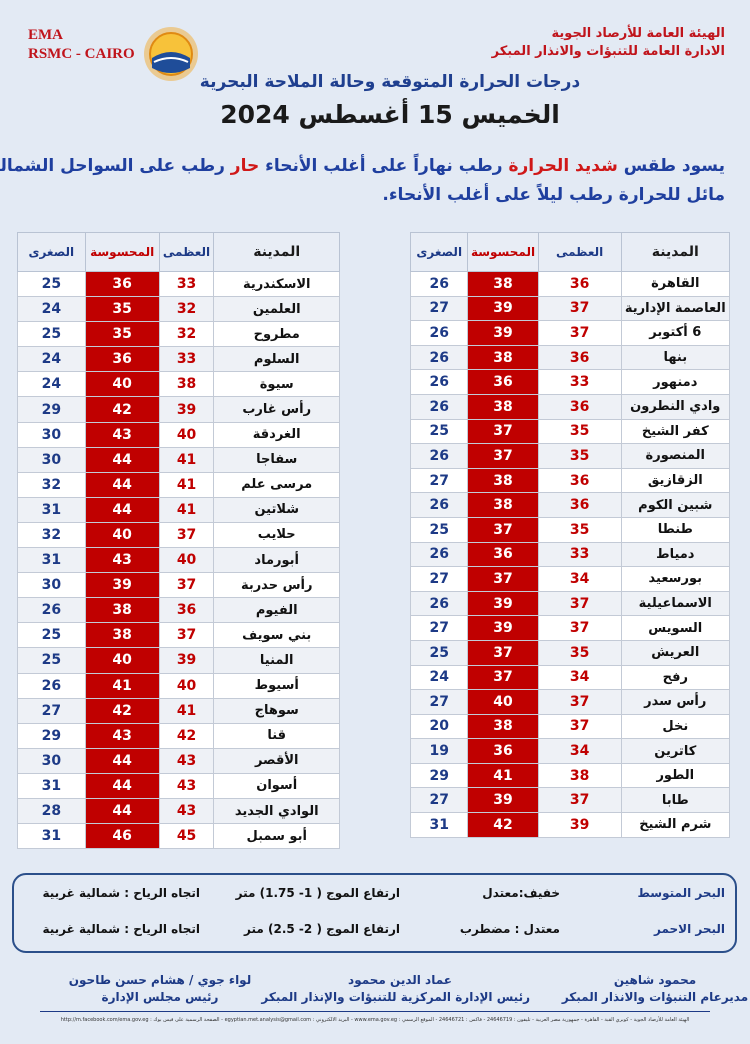 This screenshot has height=1044, width=750. What do you see at coordinates (276, 836) in the screenshot?
I see `city-cell: أبو سمبل` at bounding box center [276, 836].